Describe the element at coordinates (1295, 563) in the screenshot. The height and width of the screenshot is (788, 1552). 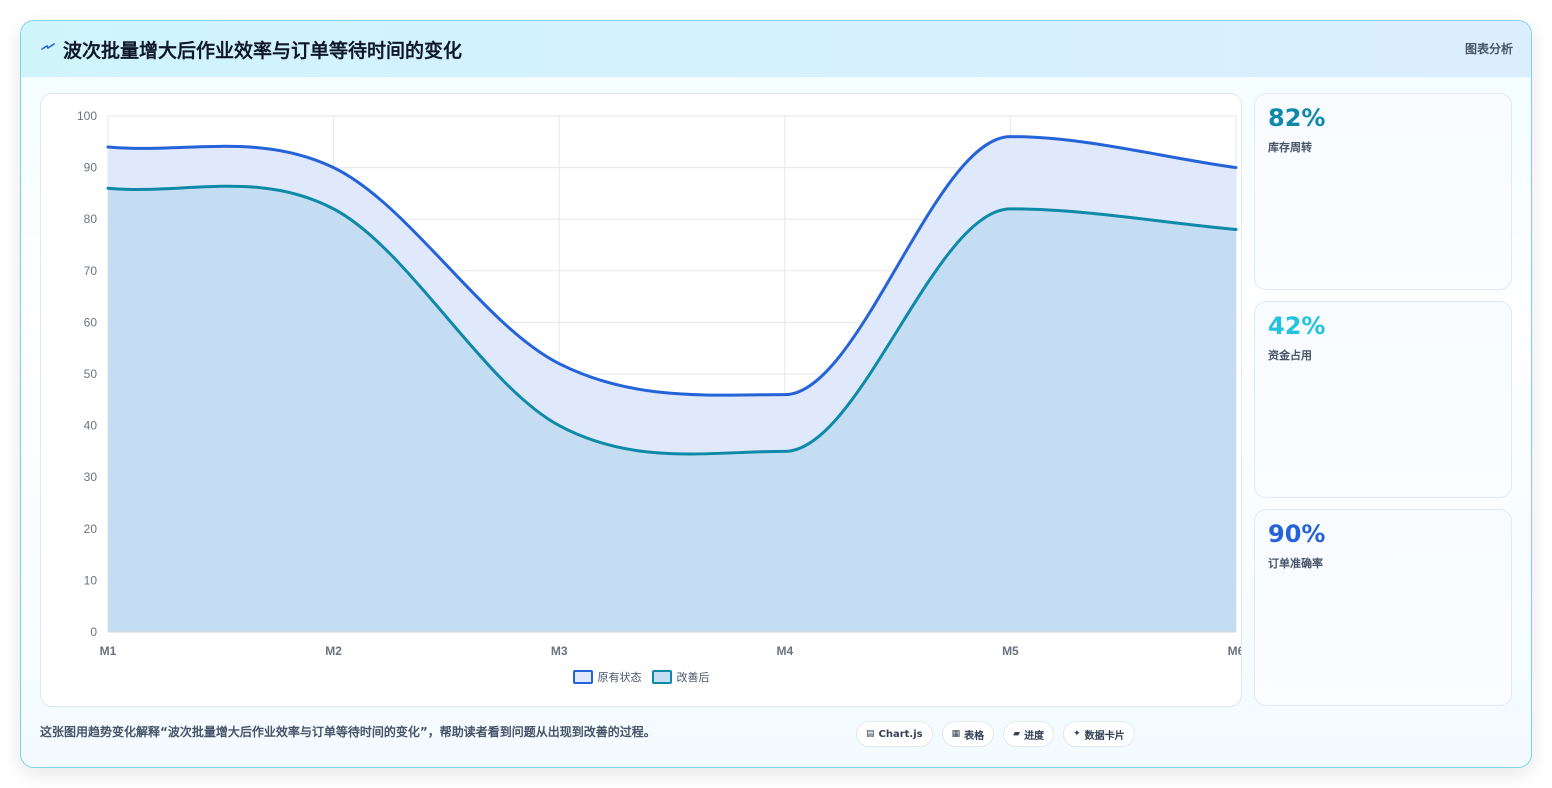
I see `stat-label: 订单准确率` at that location.